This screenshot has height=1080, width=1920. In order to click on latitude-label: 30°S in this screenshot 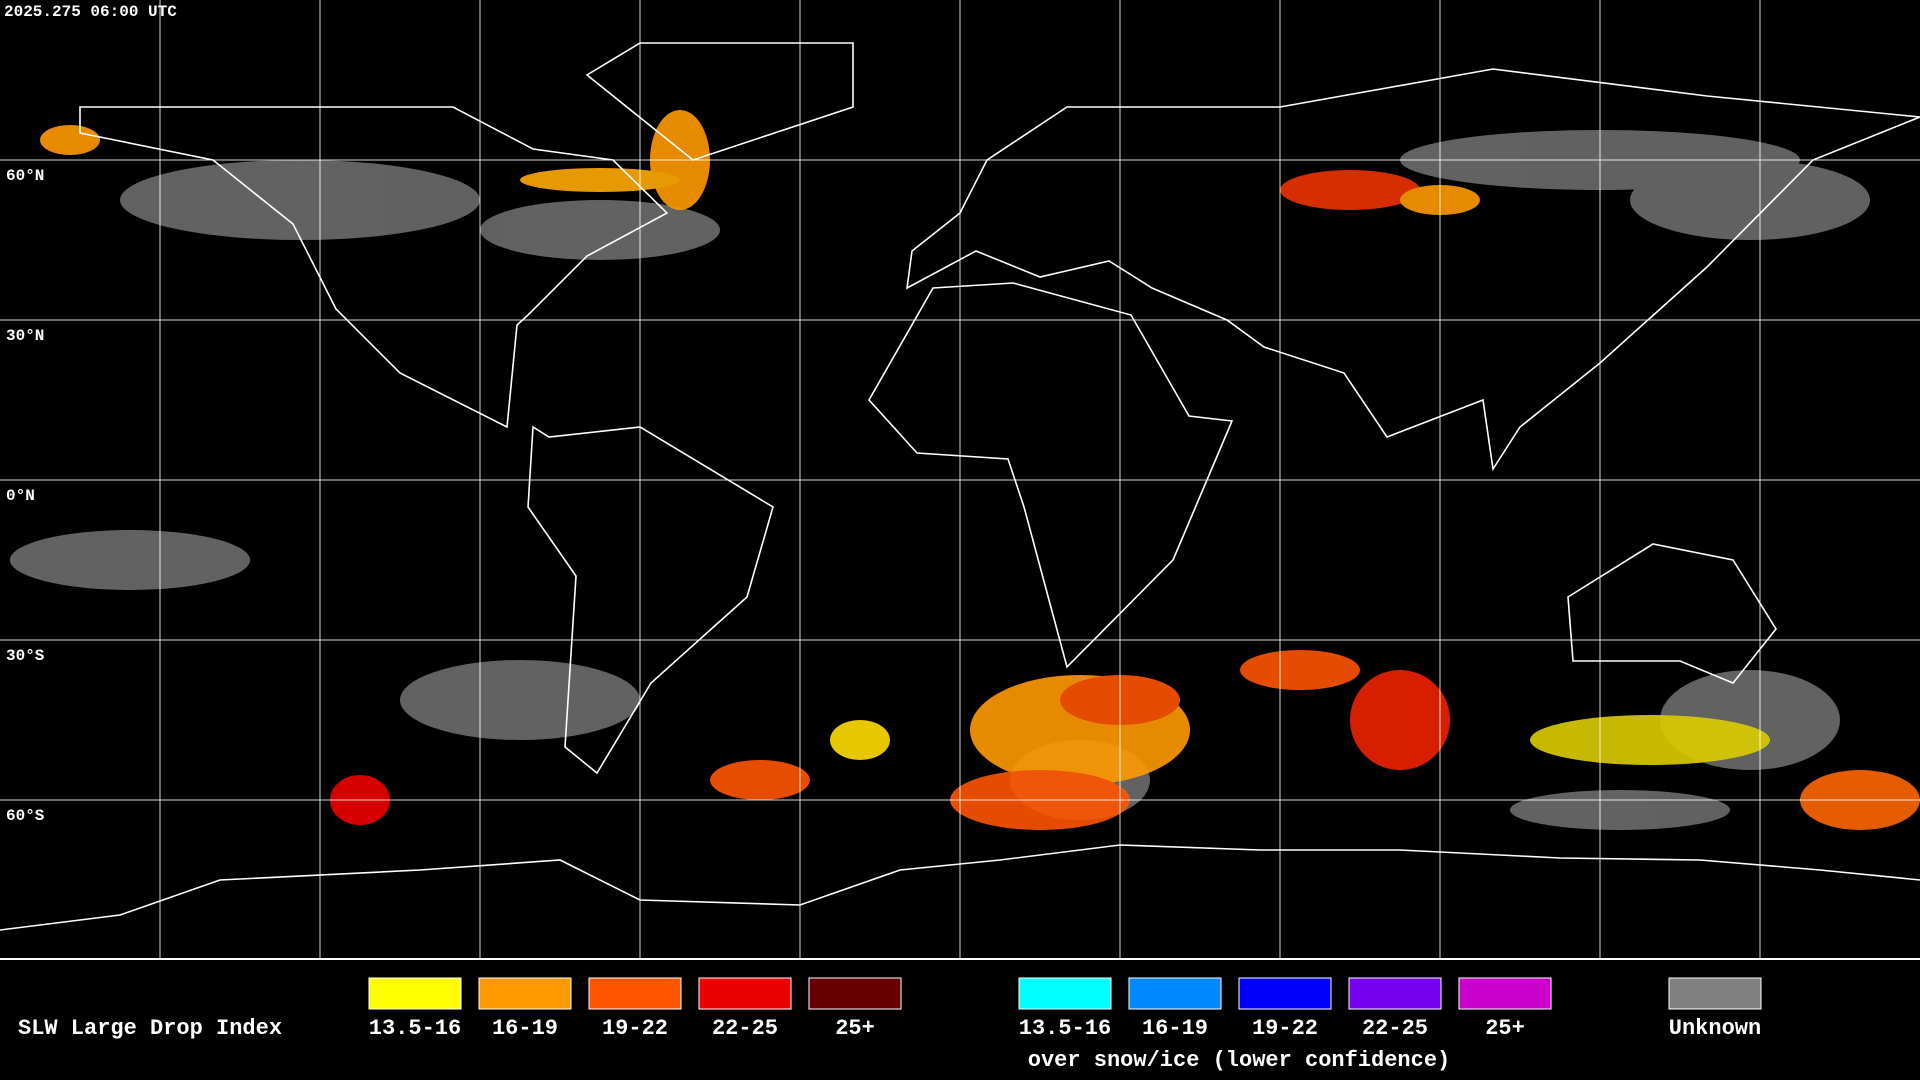, I will do `click(25, 656)`.